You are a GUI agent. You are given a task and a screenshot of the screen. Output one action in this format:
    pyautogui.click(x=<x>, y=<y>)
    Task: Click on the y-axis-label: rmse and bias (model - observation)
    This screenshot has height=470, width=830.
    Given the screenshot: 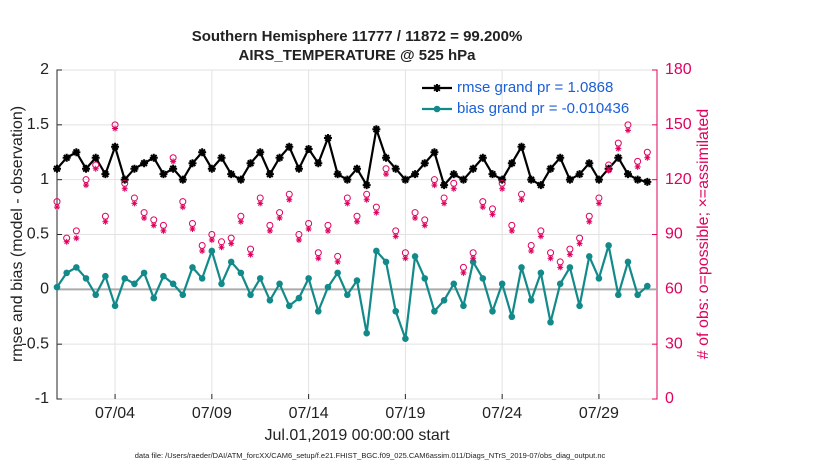 What is the action you would take?
    pyautogui.click(x=17, y=234)
    